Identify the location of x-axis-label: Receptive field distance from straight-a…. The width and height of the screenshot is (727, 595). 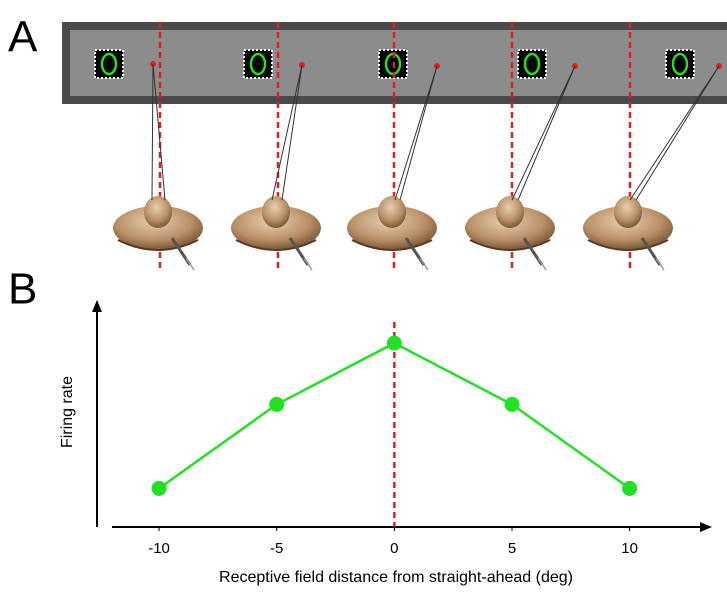
(396, 577).